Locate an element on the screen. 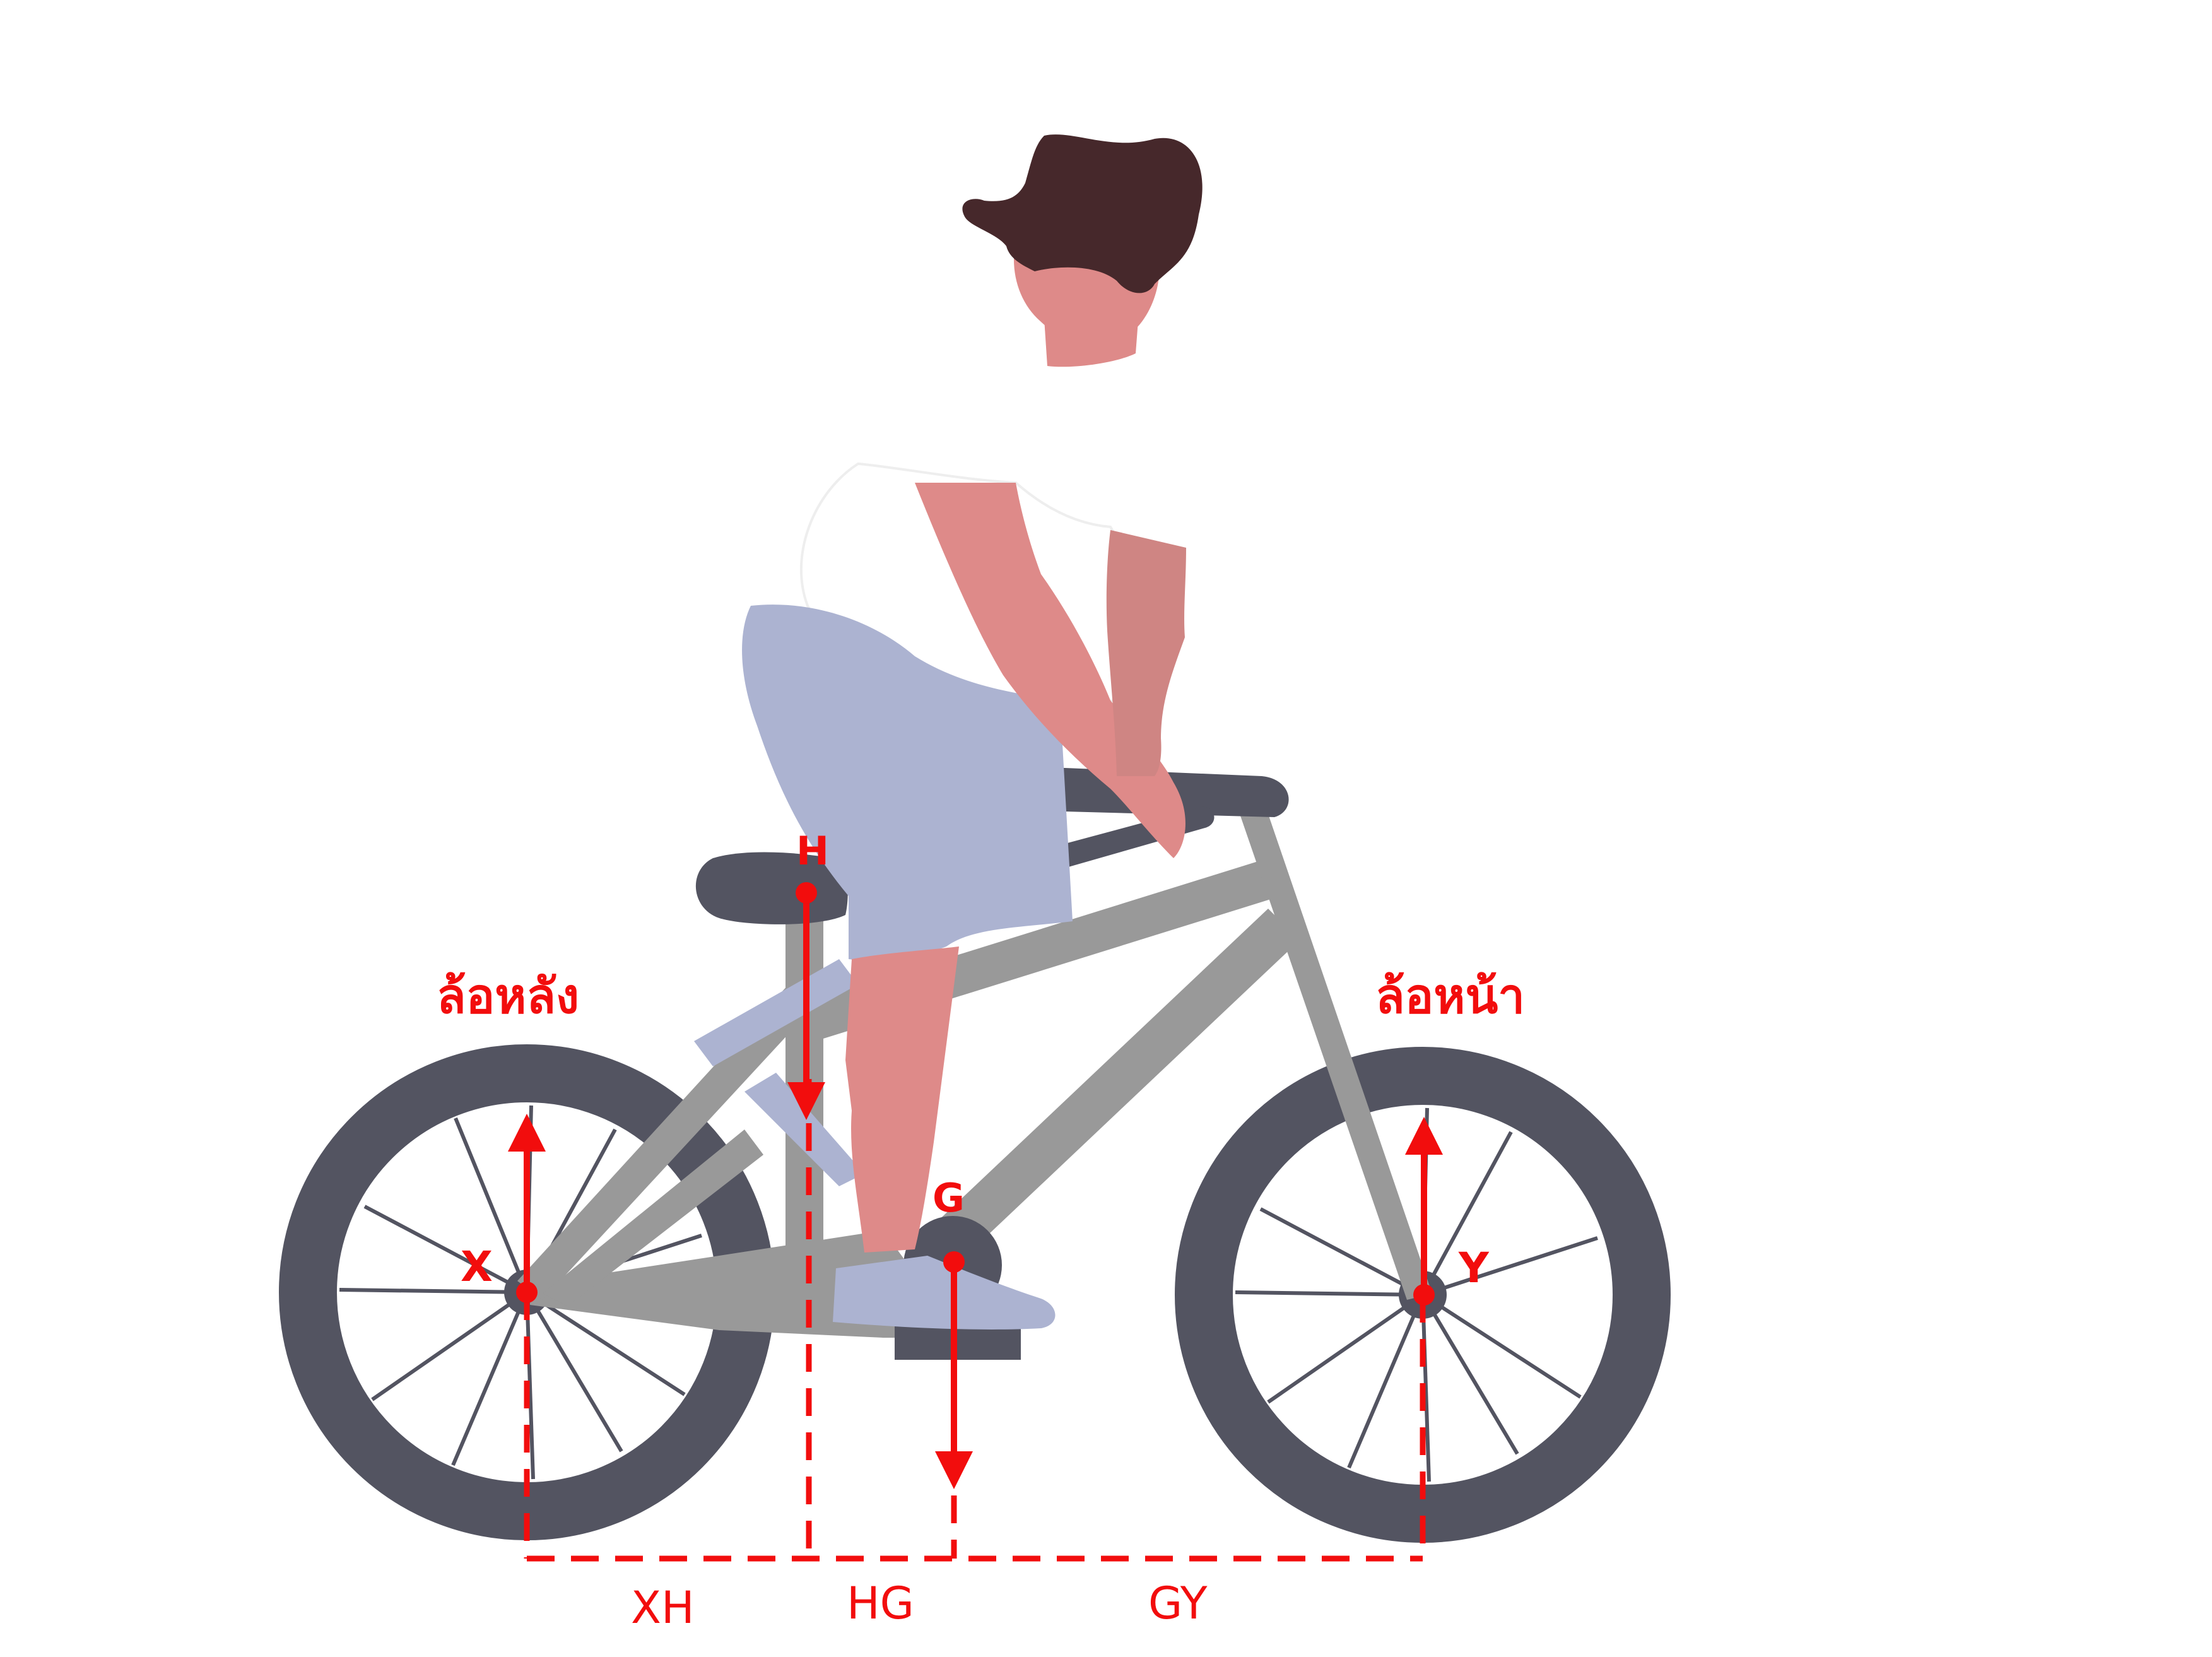 This screenshot has width=2212, height=1657. front-leg is located at coordinates (902, 1099).